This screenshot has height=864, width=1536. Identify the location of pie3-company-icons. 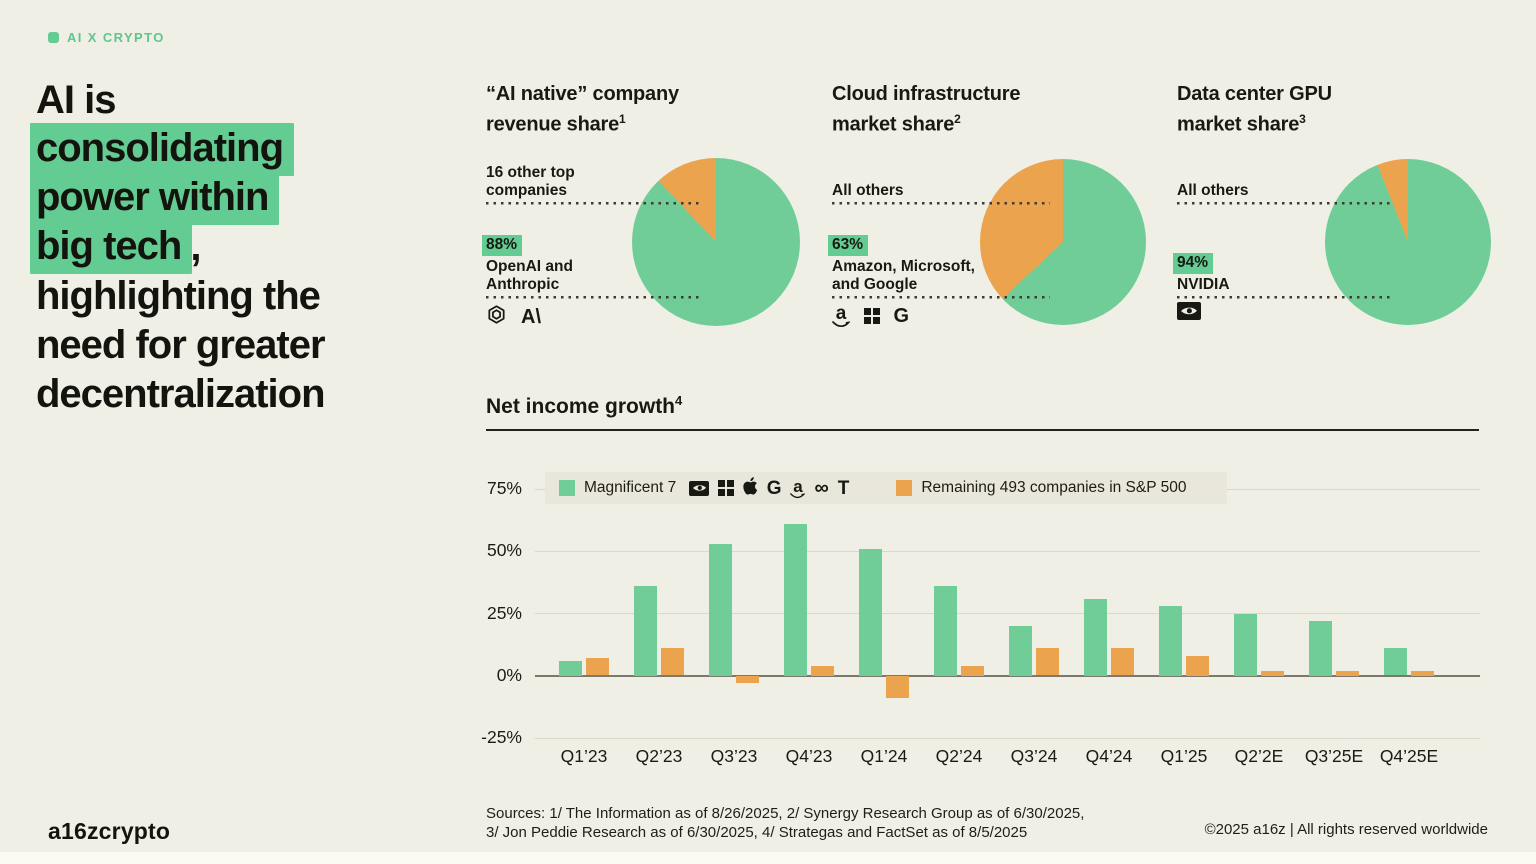
(1189, 311).